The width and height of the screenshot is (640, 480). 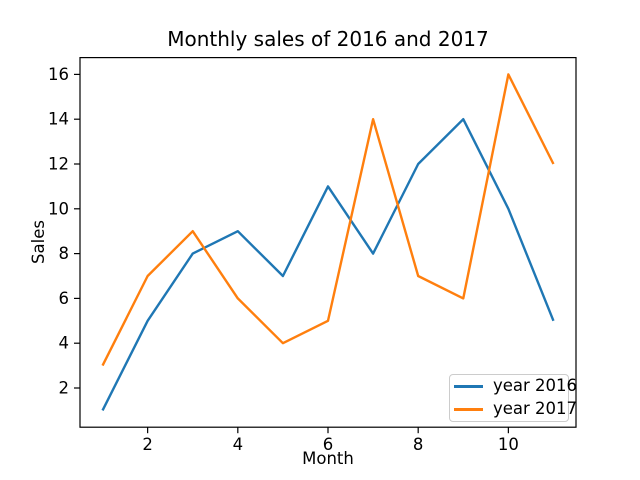 I want to click on x-tick-label: 2, so click(x=147, y=444).